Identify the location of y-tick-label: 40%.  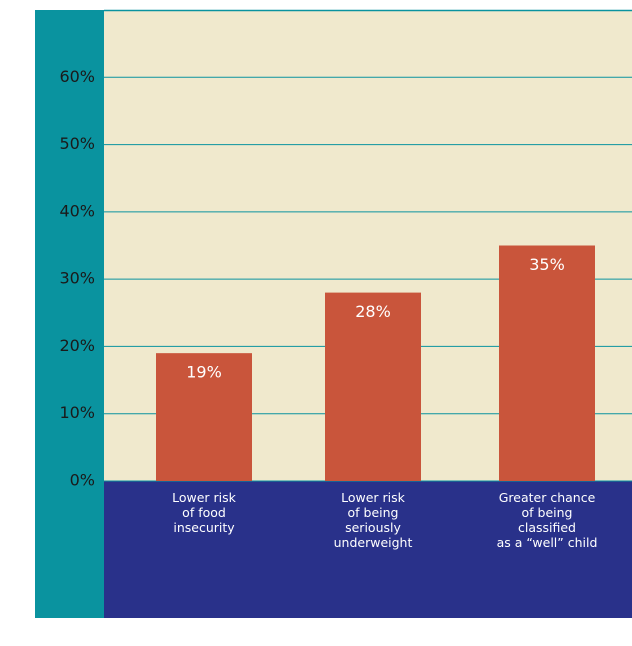
(77, 210).